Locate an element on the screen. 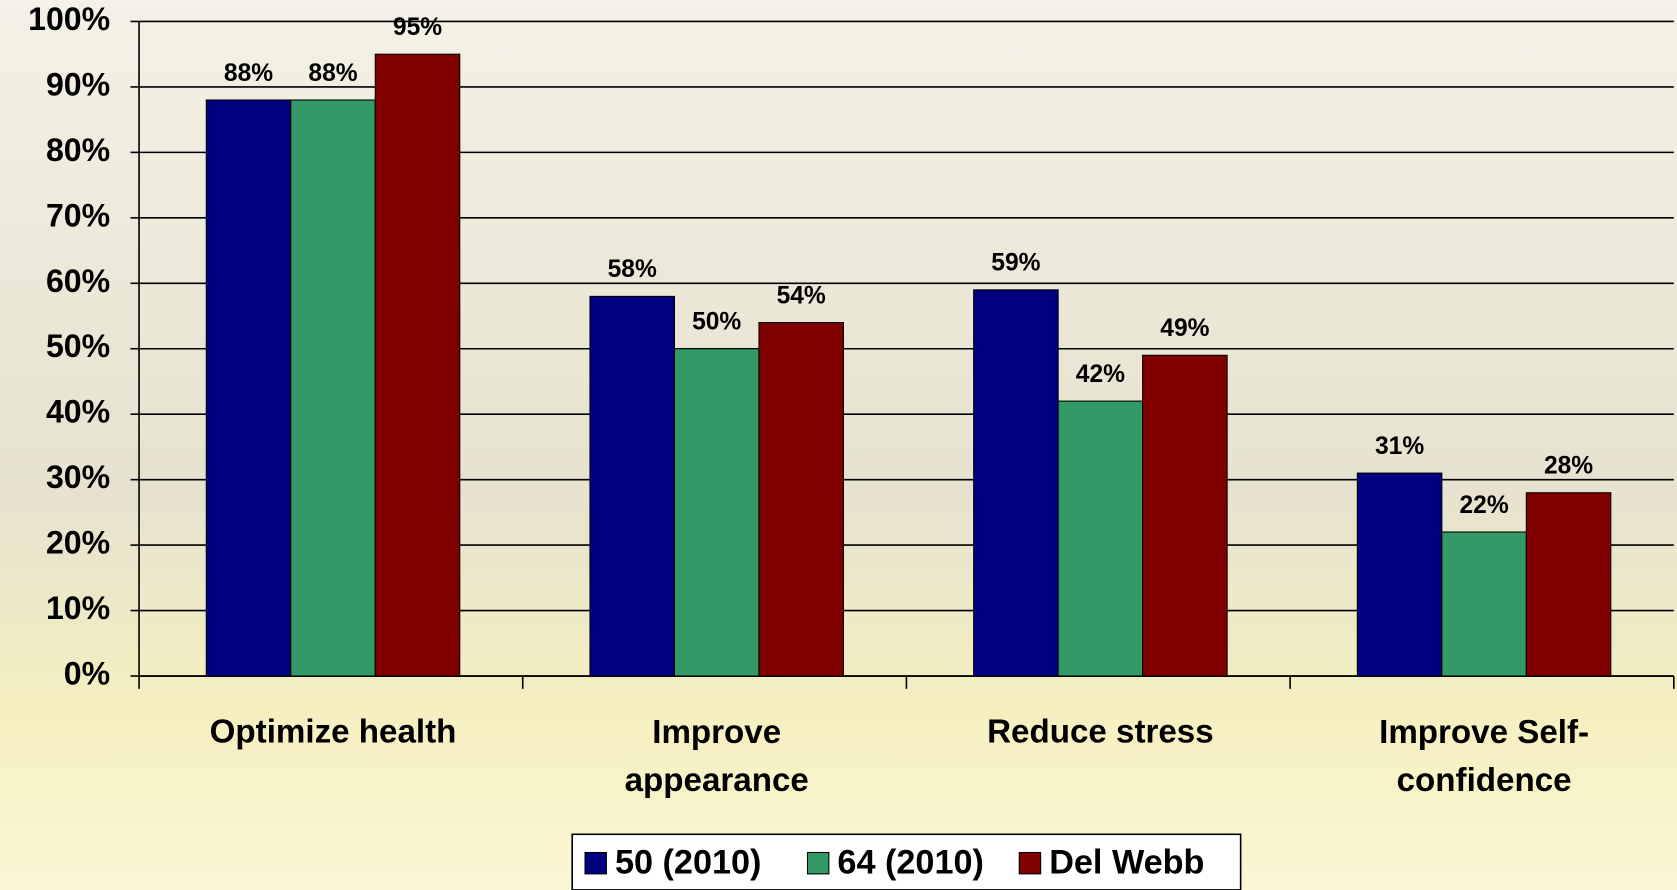  y-tick-label: 0% is located at coordinates (87, 673).